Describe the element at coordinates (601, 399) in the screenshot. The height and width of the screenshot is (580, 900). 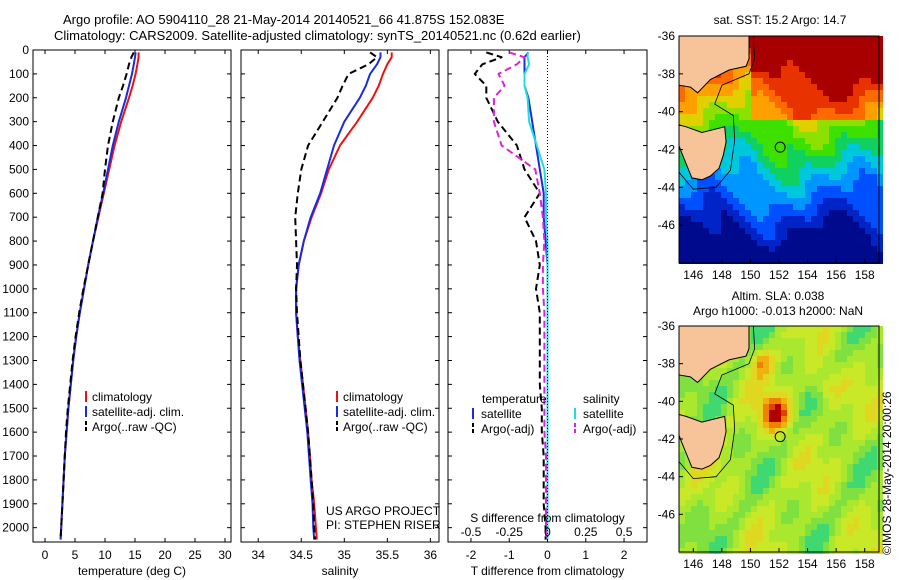
I see `legend-title-salinity: salinity` at that location.